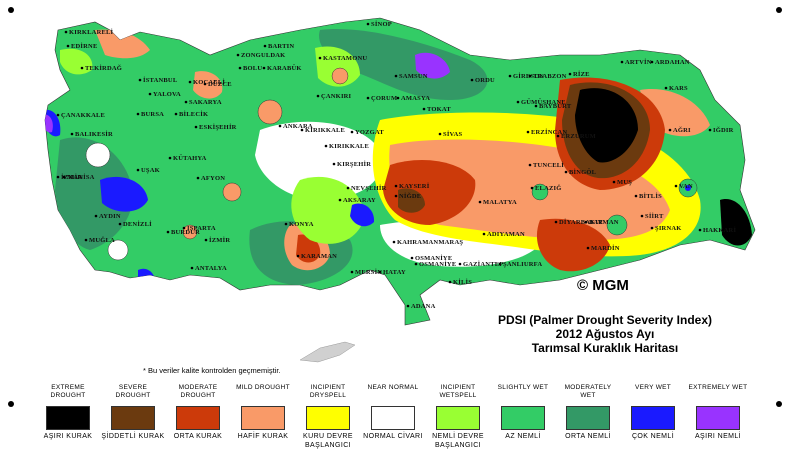 This screenshot has height=468, width=790. Describe the element at coordinates (605, 334) in the screenshot. I see `map-title-line-2: 2012 Ağustos Ayı` at that location.